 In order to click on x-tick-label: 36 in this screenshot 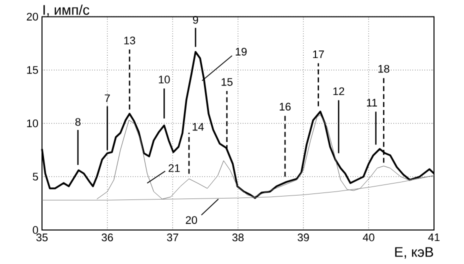, I will do `click(107, 238)`.